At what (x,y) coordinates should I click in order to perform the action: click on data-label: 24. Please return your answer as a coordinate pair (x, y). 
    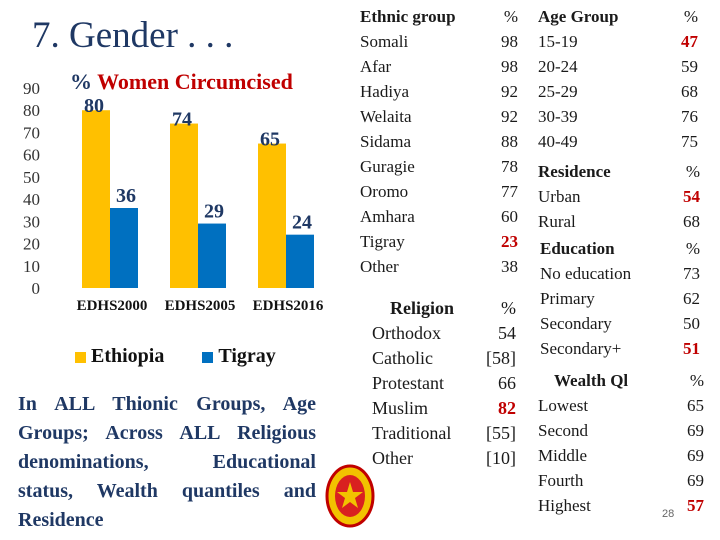
    Looking at the image, I should click on (302, 223).